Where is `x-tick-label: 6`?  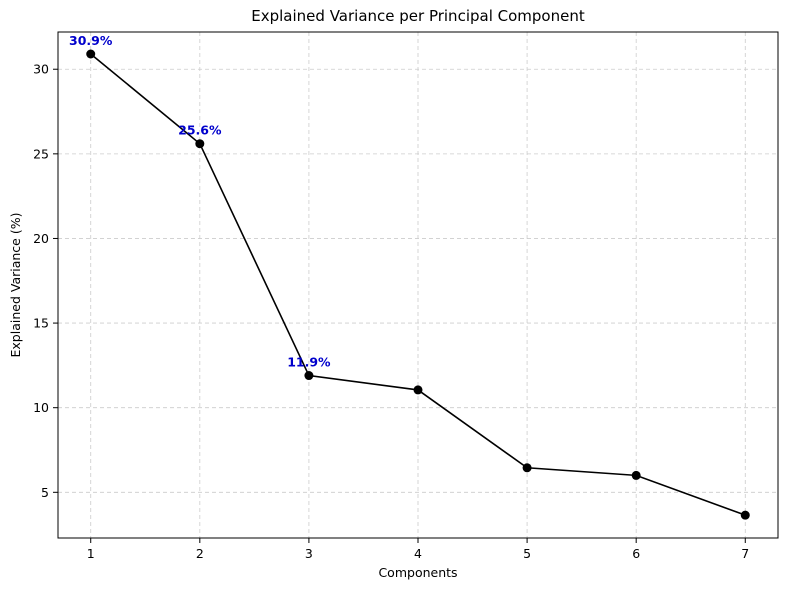 x-tick-label: 6 is located at coordinates (636, 553).